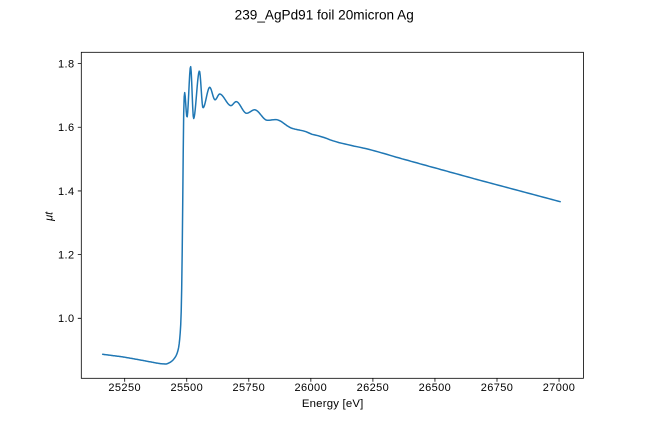  What do you see at coordinates (435, 388) in the screenshot?
I see `svg-text: 26500` at bounding box center [435, 388].